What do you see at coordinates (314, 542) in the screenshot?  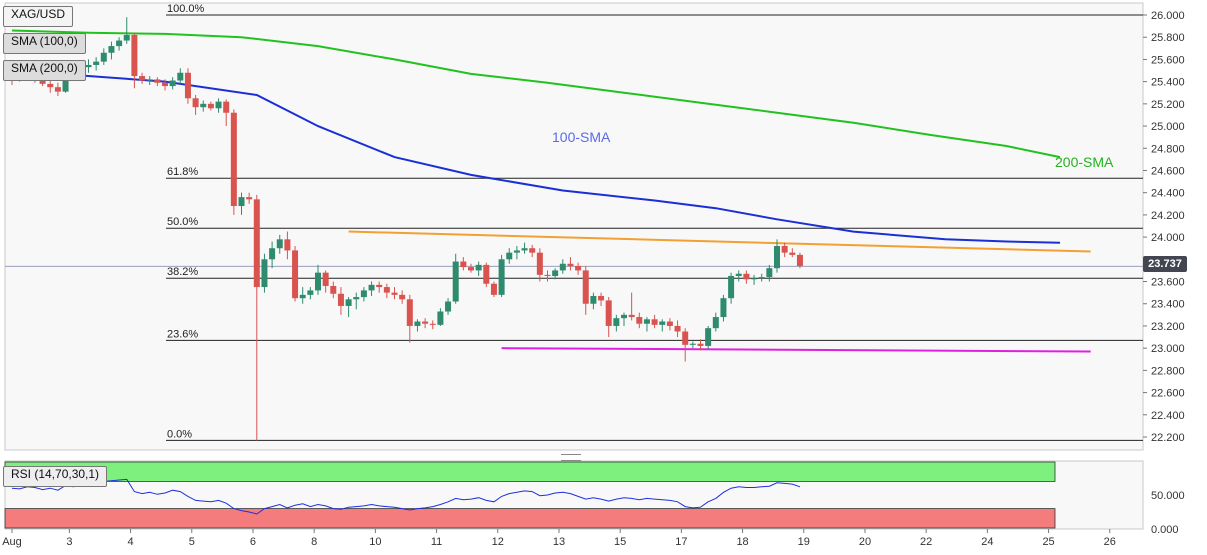 I see `time-tick-label: 8` at bounding box center [314, 542].